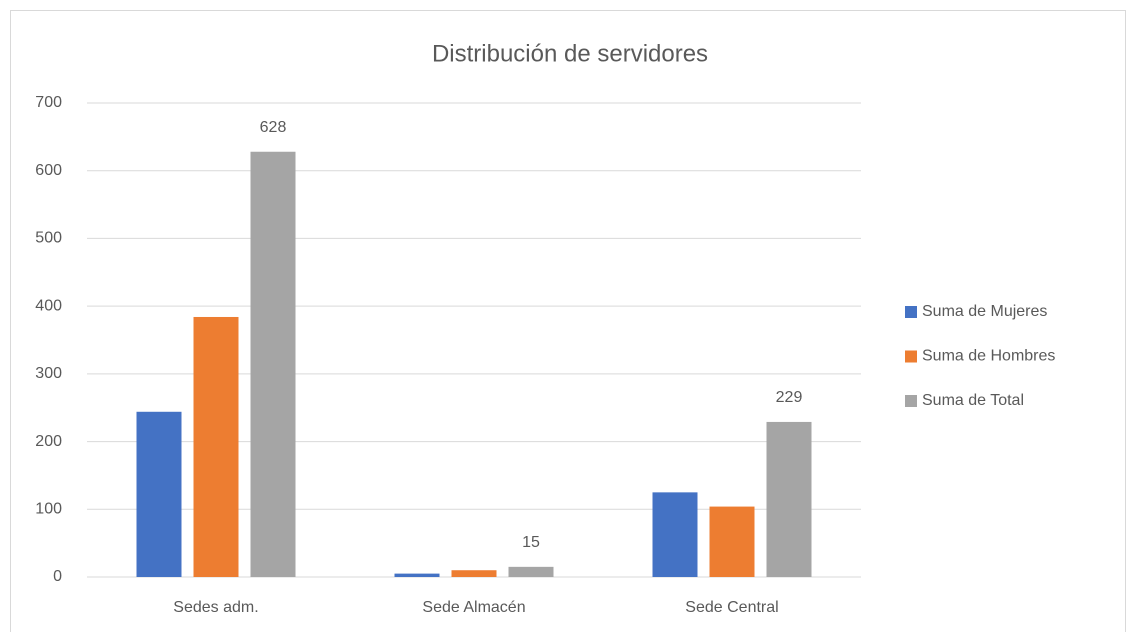 The image size is (1133, 632). Describe the element at coordinates (273, 127) in the screenshot. I see `data-label: 628` at that location.